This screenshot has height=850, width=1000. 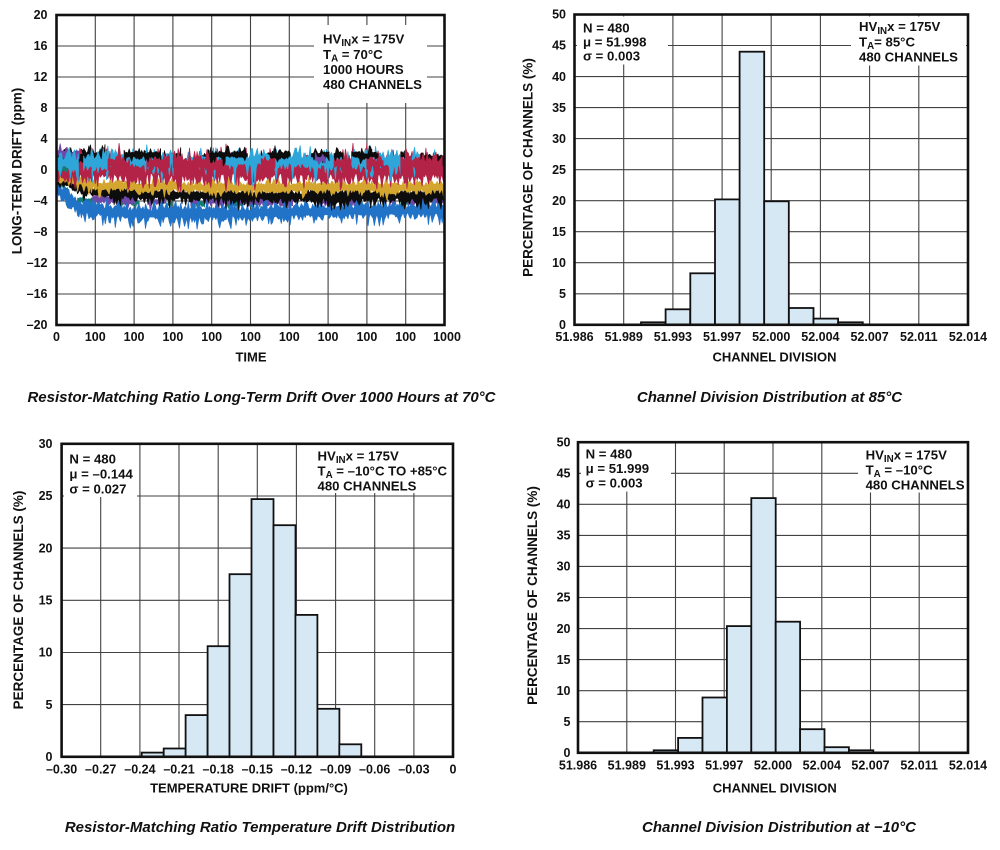 I want to click on svg-text: 1000 HOURS, so click(x=363, y=69).